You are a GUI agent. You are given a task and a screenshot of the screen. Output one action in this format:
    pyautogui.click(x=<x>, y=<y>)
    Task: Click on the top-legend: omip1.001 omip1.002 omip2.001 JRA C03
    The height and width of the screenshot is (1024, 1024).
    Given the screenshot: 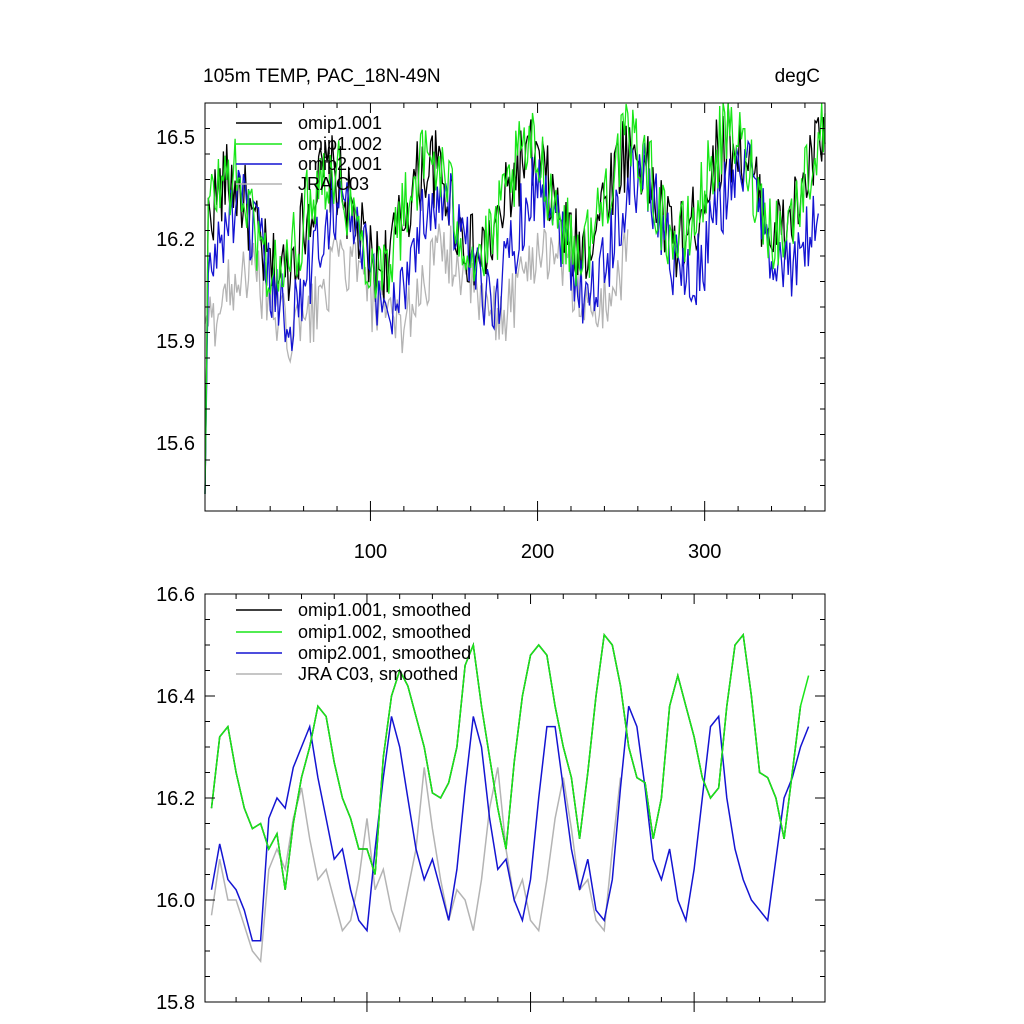 What is the action you would take?
    pyautogui.click(x=309, y=153)
    